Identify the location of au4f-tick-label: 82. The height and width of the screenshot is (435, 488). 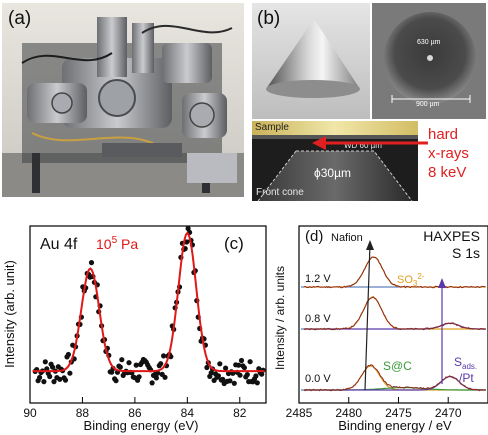
(240, 413).